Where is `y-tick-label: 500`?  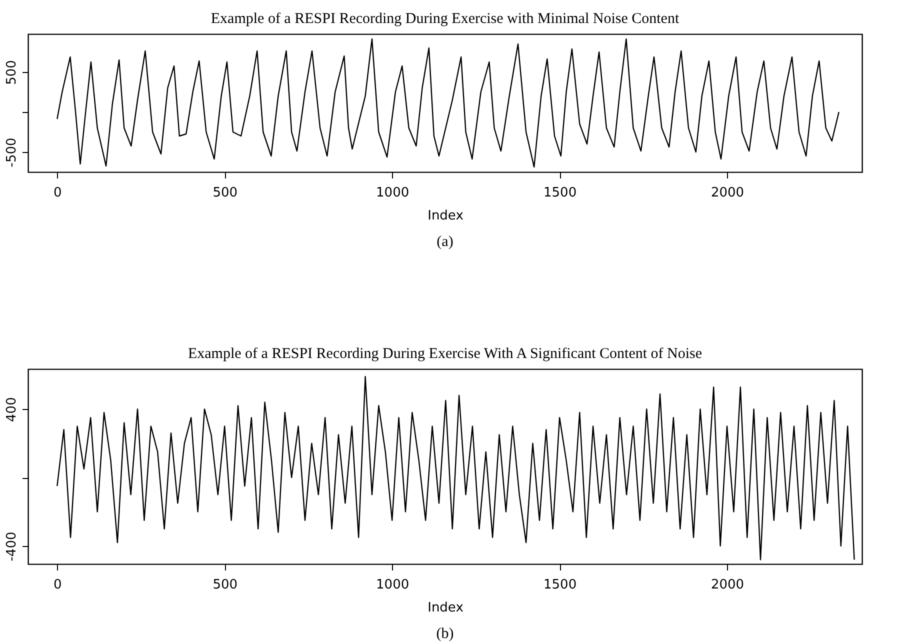
y-tick-label: 500 is located at coordinates (12, 72).